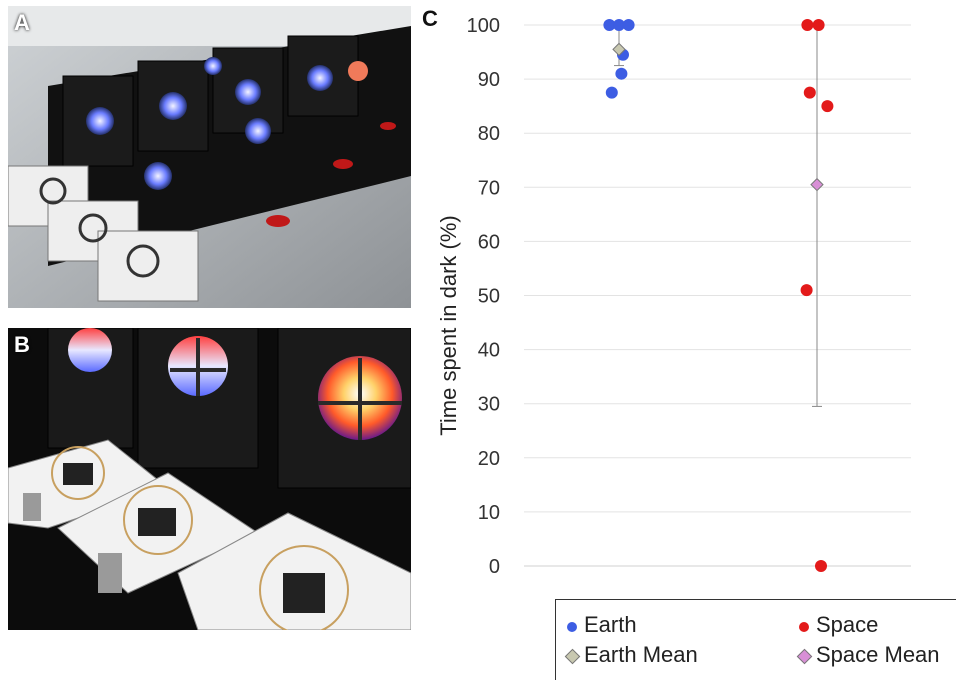 This screenshot has height=680, width=956. Describe the element at coordinates (489, 351) in the screenshot. I see `y-tick-label-40: 40` at that location.